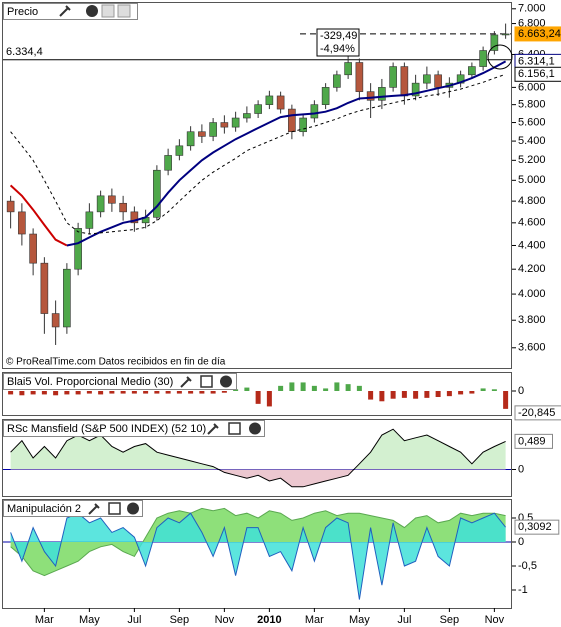  Describe the element at coordinates (24, 52) in the screenshot. I see `reference-label: 6.334,4` at that location.